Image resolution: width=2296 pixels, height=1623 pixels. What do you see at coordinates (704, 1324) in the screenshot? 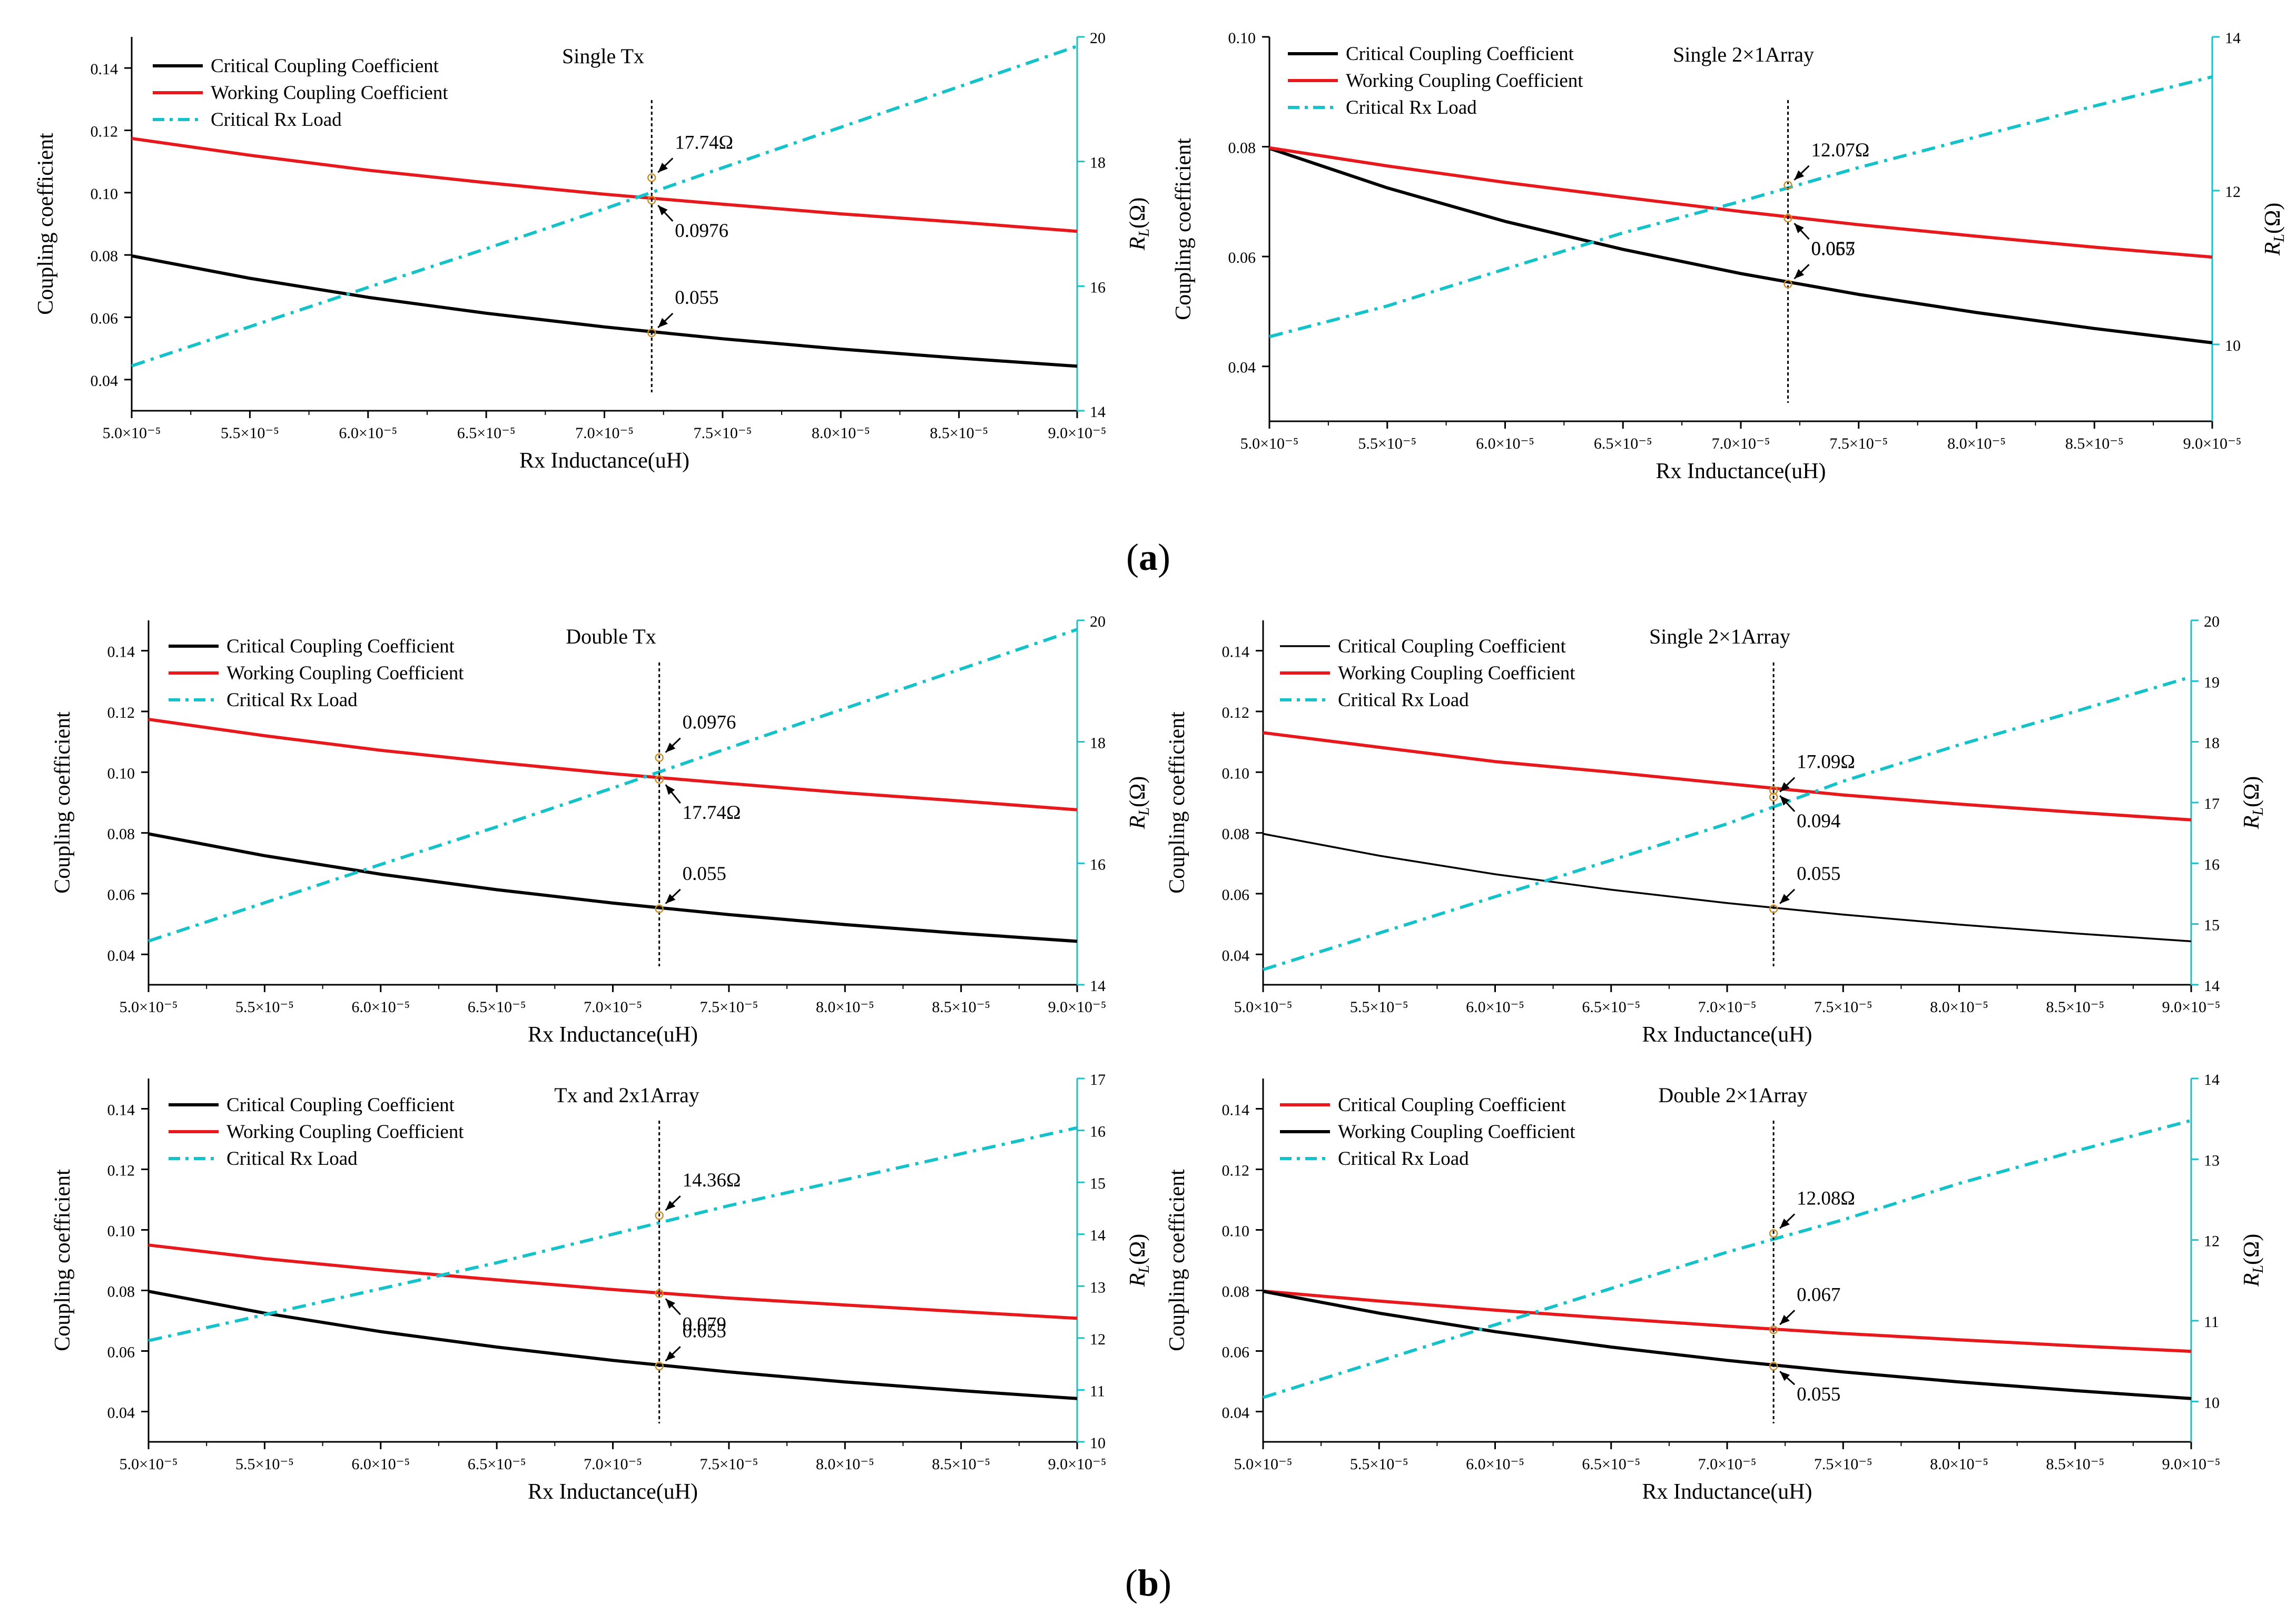
I see `annotation-label: 0.079` at bounding box center [704, 1324].